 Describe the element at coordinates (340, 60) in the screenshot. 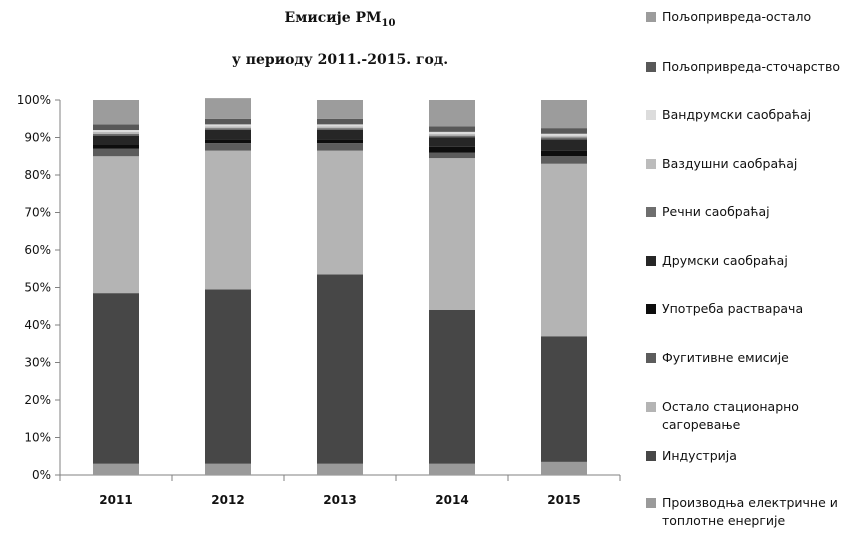

I see `chart-subtitle: у периоду 2011.-2015. год.` at that location.